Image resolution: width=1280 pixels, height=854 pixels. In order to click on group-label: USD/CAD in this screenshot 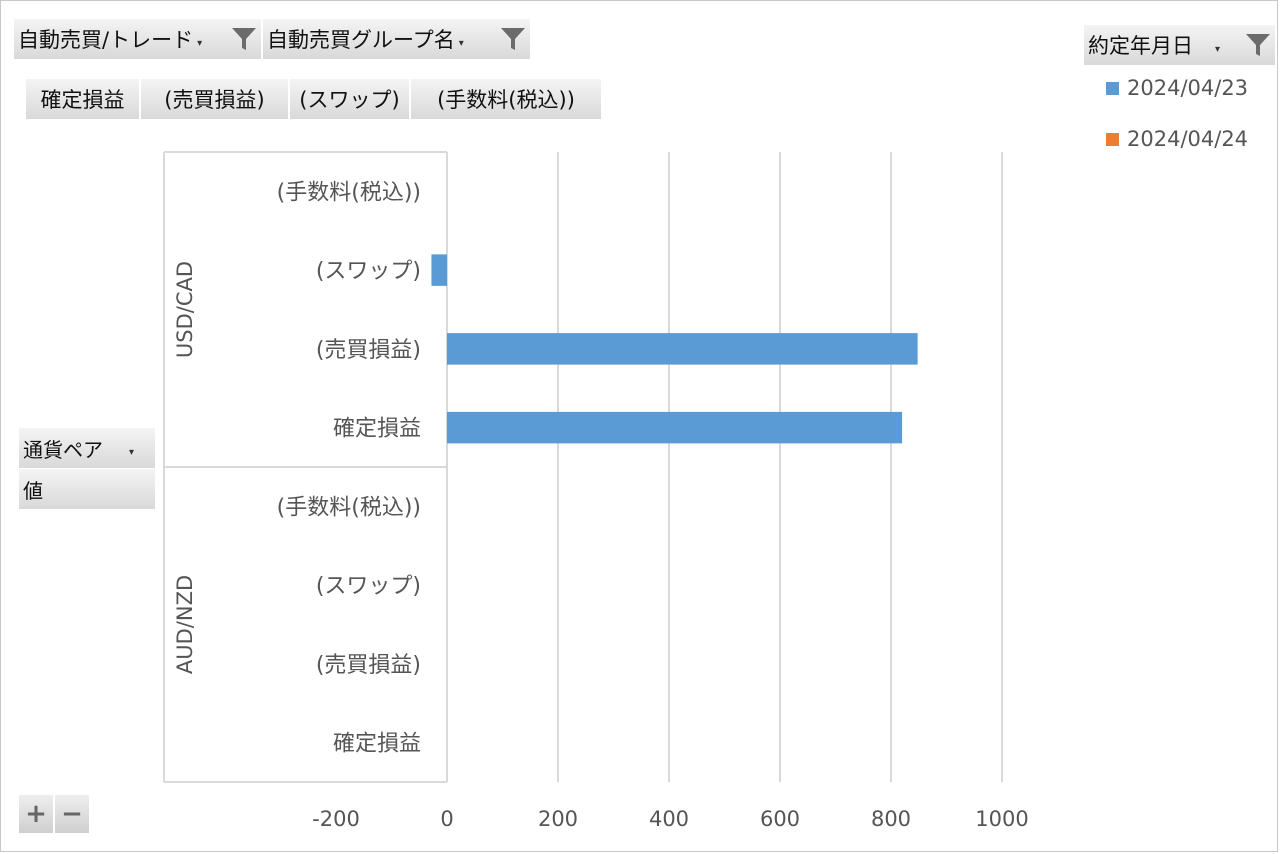, I will do `click(185, 309)`.